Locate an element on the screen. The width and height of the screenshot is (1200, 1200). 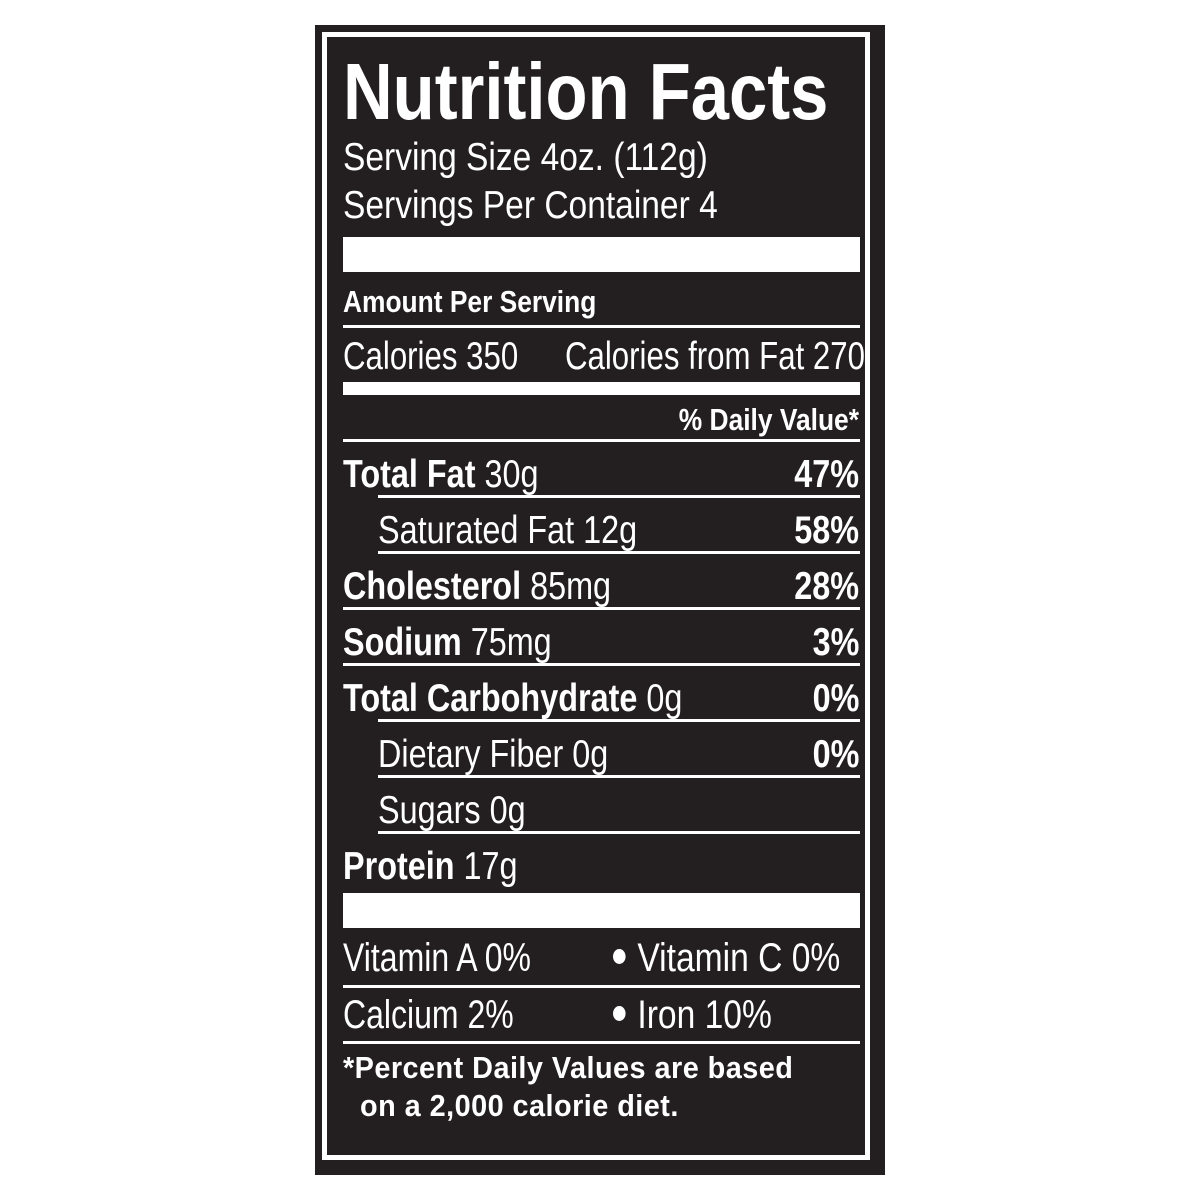
iron: Iron 10% is located at coordinates (704, 1015).